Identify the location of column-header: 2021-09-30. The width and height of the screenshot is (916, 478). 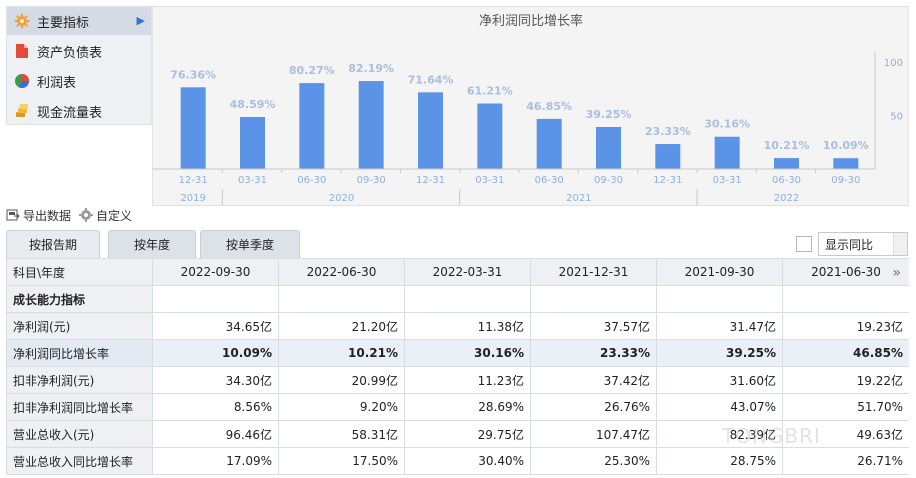
(719, 272).